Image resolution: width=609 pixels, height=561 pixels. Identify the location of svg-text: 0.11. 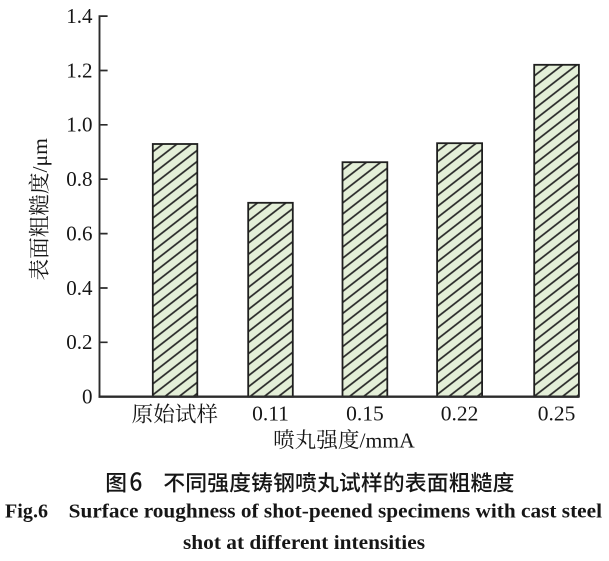
(270, 413).